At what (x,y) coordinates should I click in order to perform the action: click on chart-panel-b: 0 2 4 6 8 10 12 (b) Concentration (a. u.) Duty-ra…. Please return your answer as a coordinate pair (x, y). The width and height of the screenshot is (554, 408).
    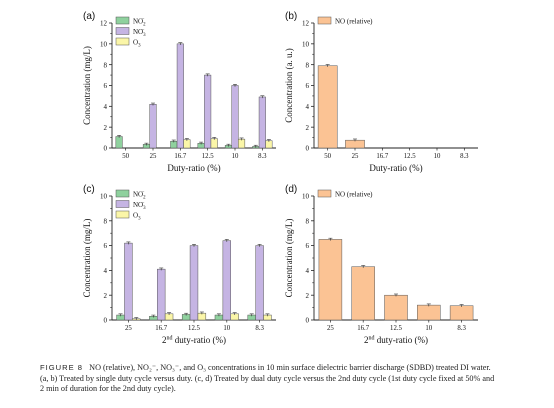
    Looking at the image, I should click on (381, 92).